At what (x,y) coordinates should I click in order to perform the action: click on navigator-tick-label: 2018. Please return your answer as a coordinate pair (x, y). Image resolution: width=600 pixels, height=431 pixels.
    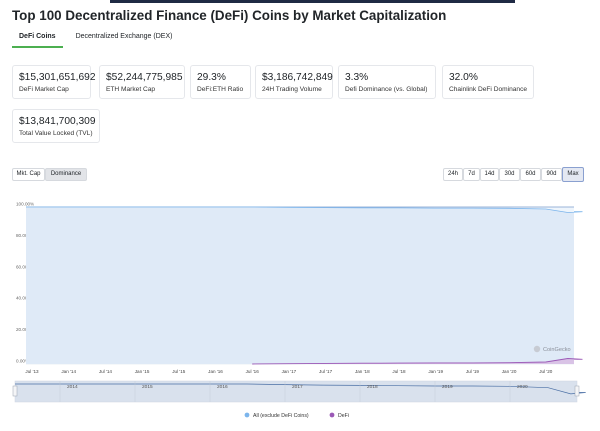
    Looking at the image, I should click on (372, 387).